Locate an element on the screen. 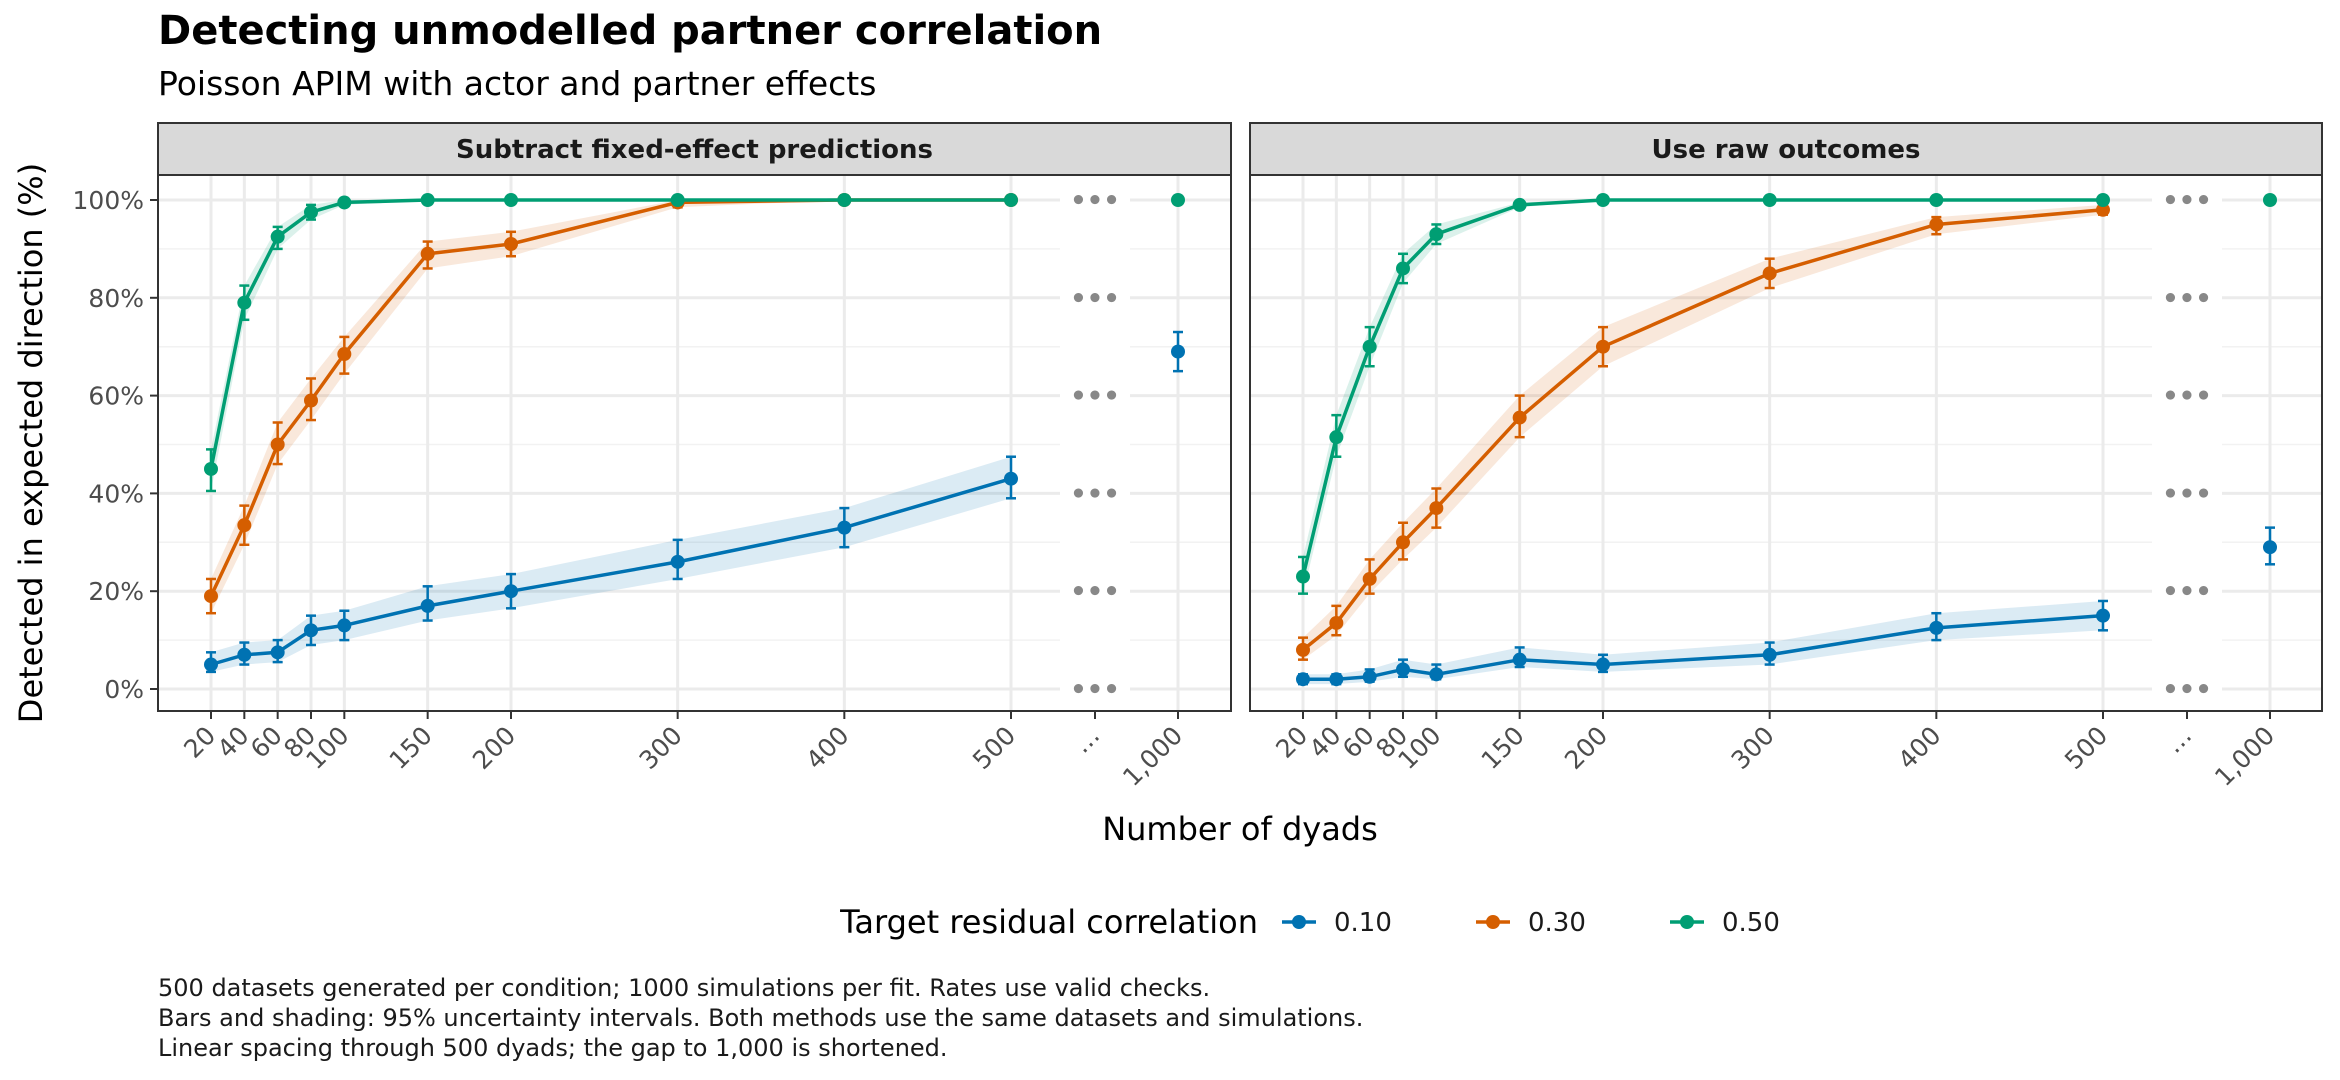 This screenshot has width=2340, height=1080. x-tick-label: 200 is located at coordinates (494, 748).